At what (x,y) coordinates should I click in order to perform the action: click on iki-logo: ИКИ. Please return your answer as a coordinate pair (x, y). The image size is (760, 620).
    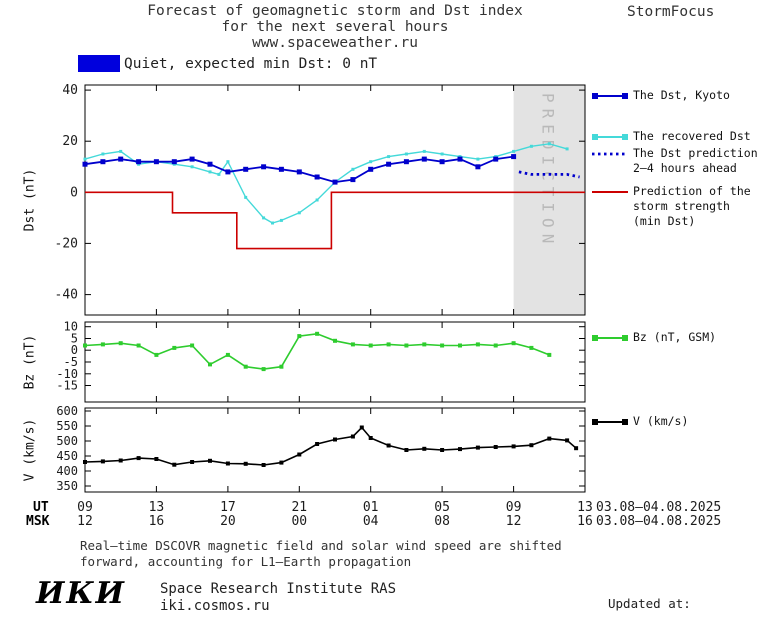
    Looking at the image, I should click on (81, 593).